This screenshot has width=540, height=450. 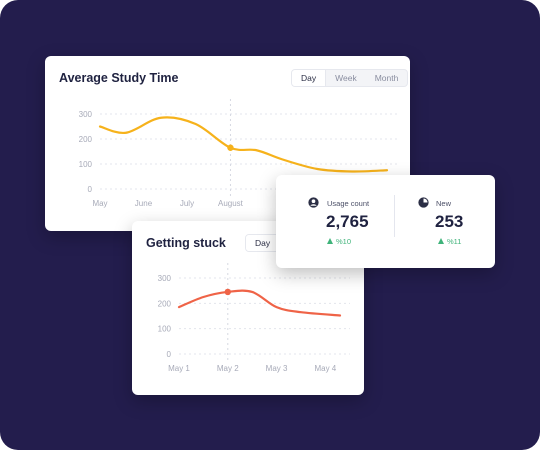 I want to click on usage-count-stat: Usage count 2,765 %10, so click(x=335, y=221).